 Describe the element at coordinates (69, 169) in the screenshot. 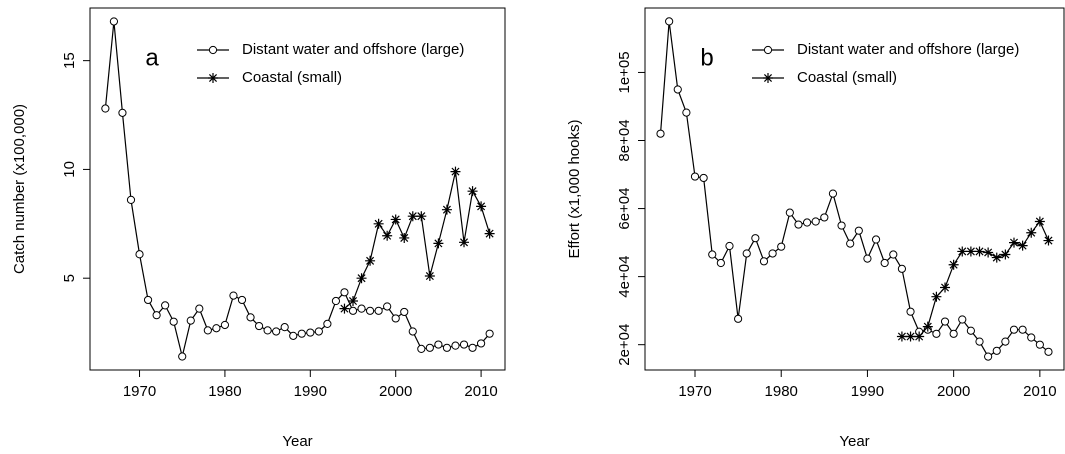

I see `y-tick-label: 10` at that location.